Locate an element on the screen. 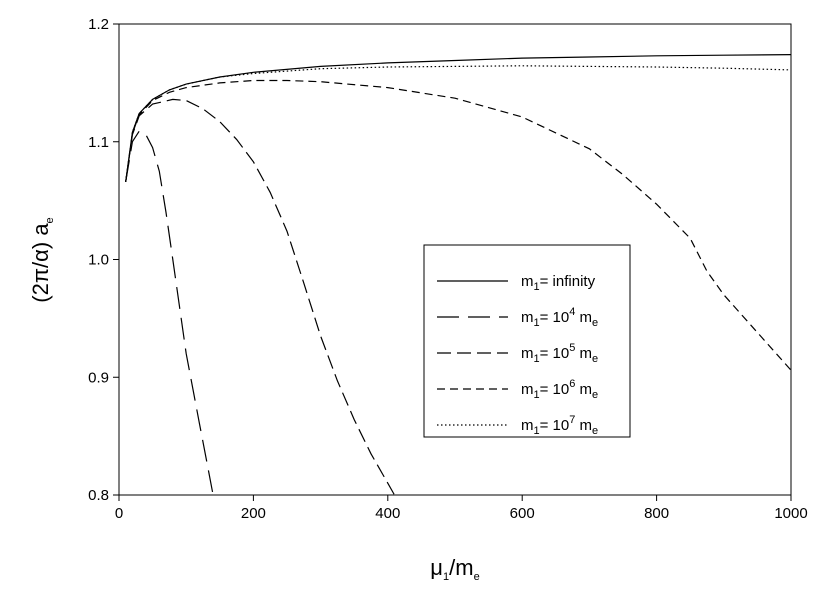  legend-box is located at coordinates (527, 341).